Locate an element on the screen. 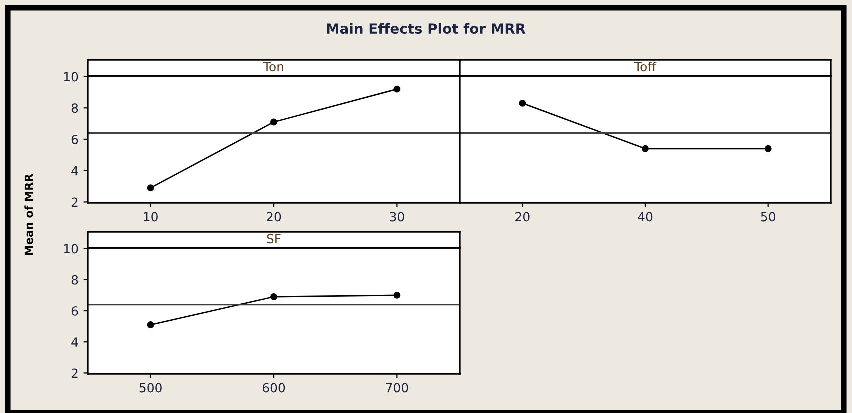 The height and width of the screenshot is (413, 852). x-tick-label: 30 is located at coordinates (397, 217).